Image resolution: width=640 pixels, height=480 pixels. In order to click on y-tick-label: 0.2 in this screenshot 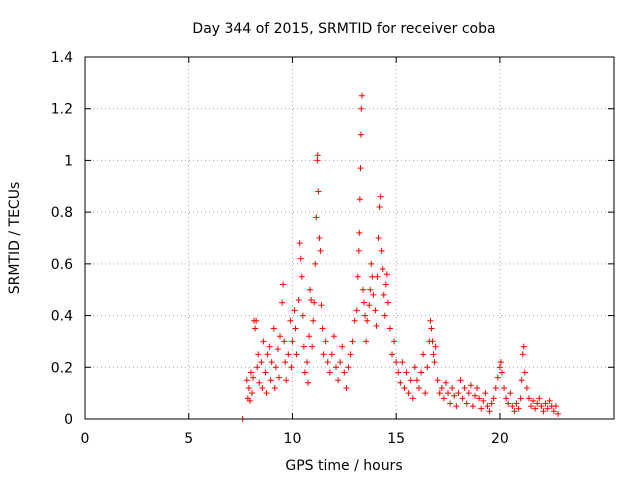, I will do `click(62, 368)`.